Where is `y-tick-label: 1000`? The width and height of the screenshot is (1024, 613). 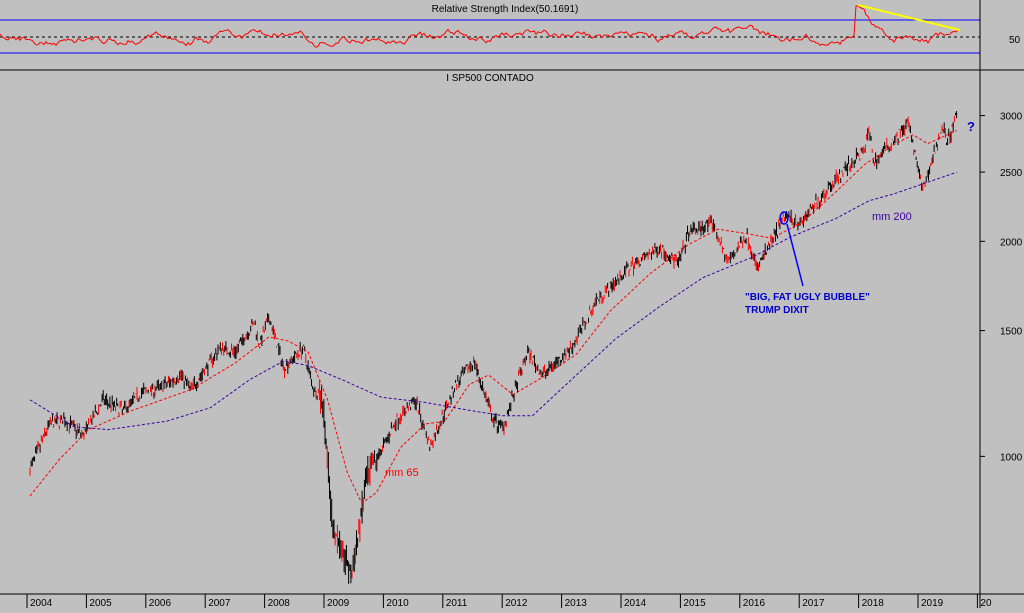
y-tick-label: 1000 is located at coordinates (1011, 457).